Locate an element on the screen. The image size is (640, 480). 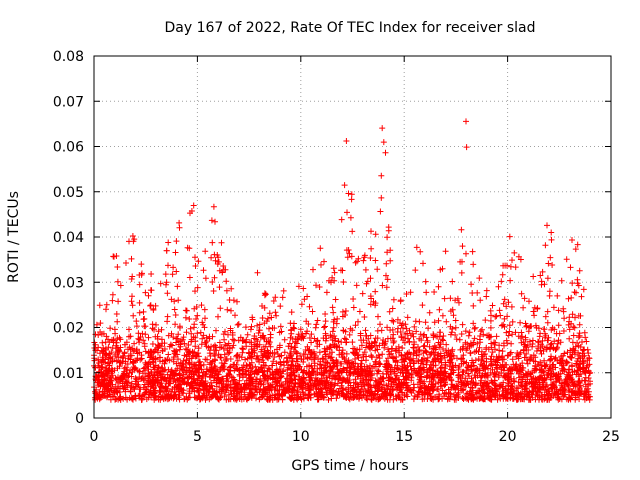
y-tick-label: 0.04 is located at coordinates (68, 238).